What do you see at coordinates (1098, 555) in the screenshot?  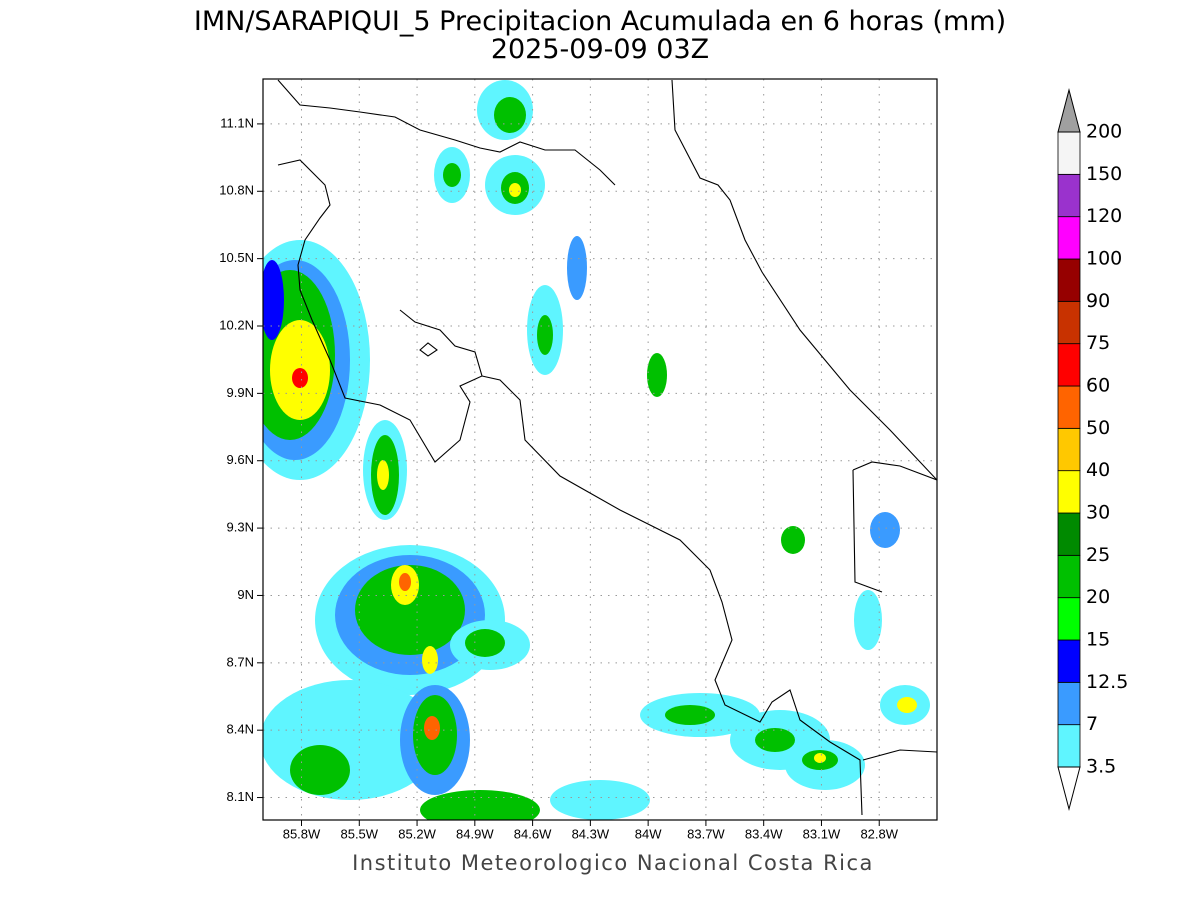 I see `colorbar-label: 25` at bounding box center [1098, 555].